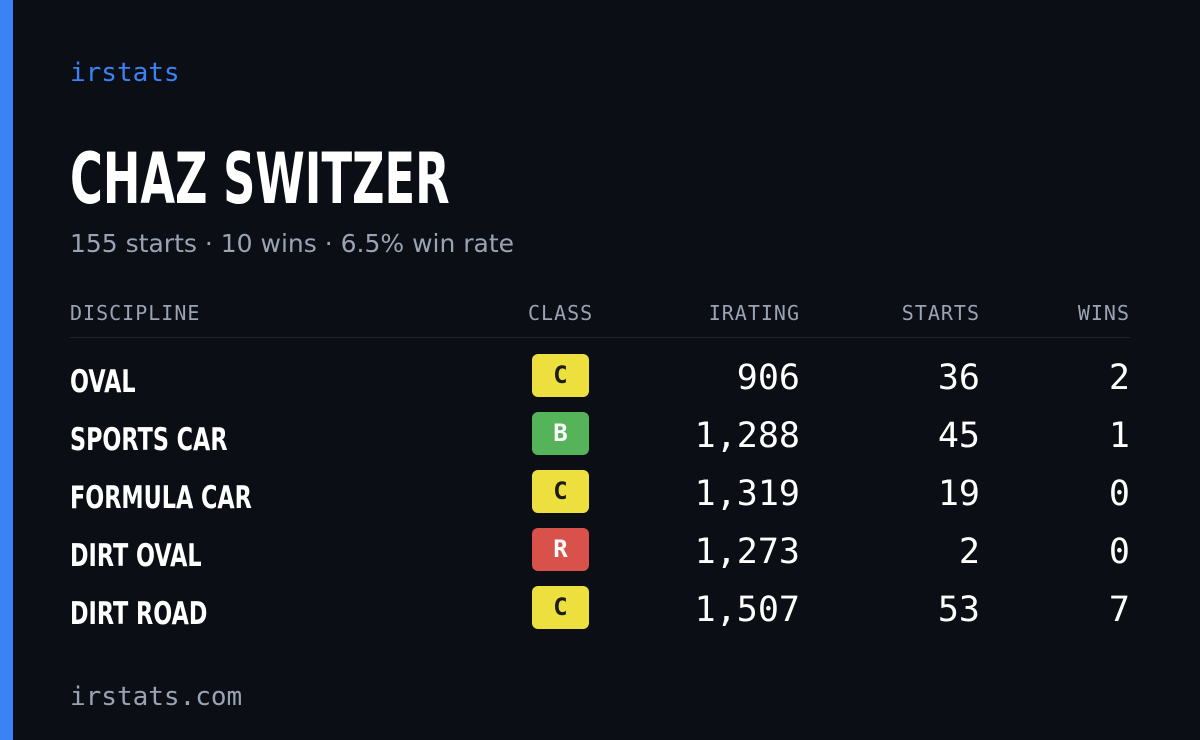 This screenshot has height=740, width=1200. What do you see at coordinates (156, 697) in the screenshot?
I see `footer-url: irstats.com` at bounding box center [156, 697].